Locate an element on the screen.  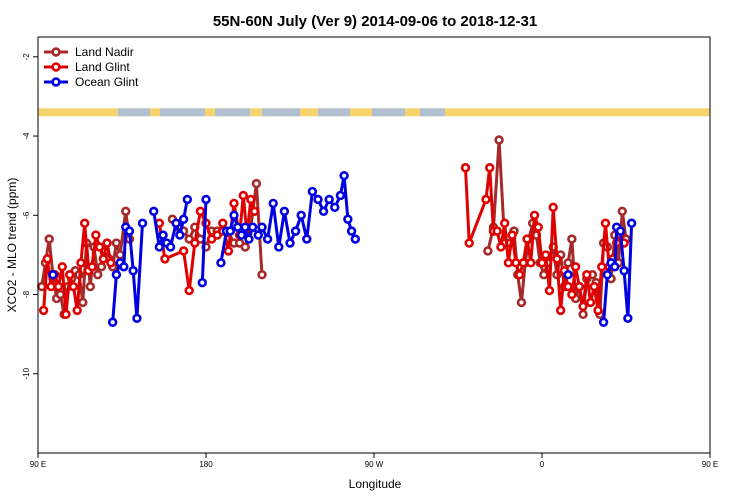
y-tick-label: -2 is located at coordinates (26, 57).